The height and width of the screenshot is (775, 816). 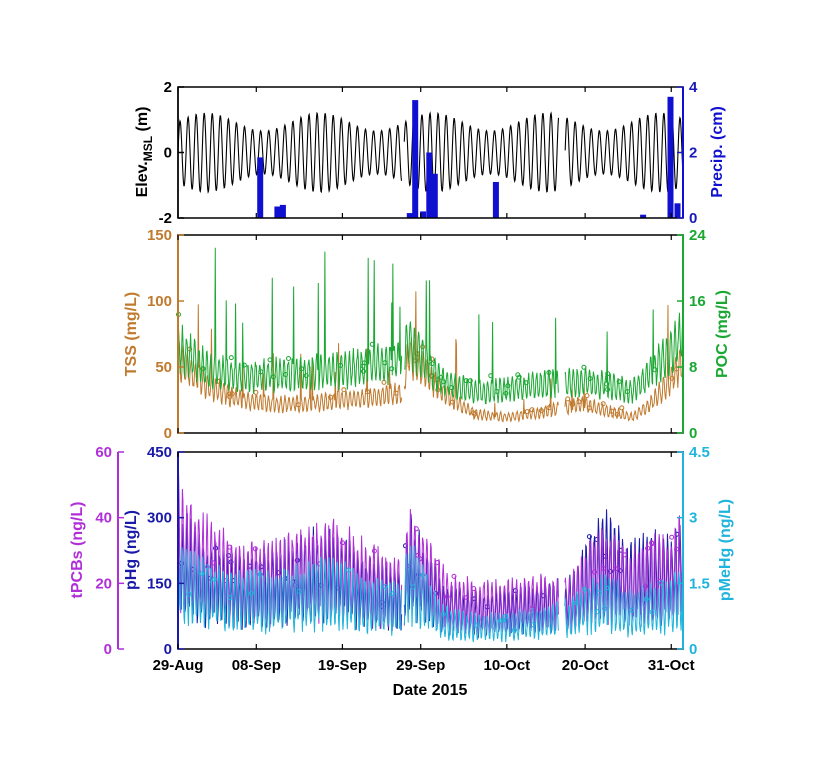 I want to click on elevation-precip-ticks: -2 0 2 0 2 4, so click(x=428, y=153).